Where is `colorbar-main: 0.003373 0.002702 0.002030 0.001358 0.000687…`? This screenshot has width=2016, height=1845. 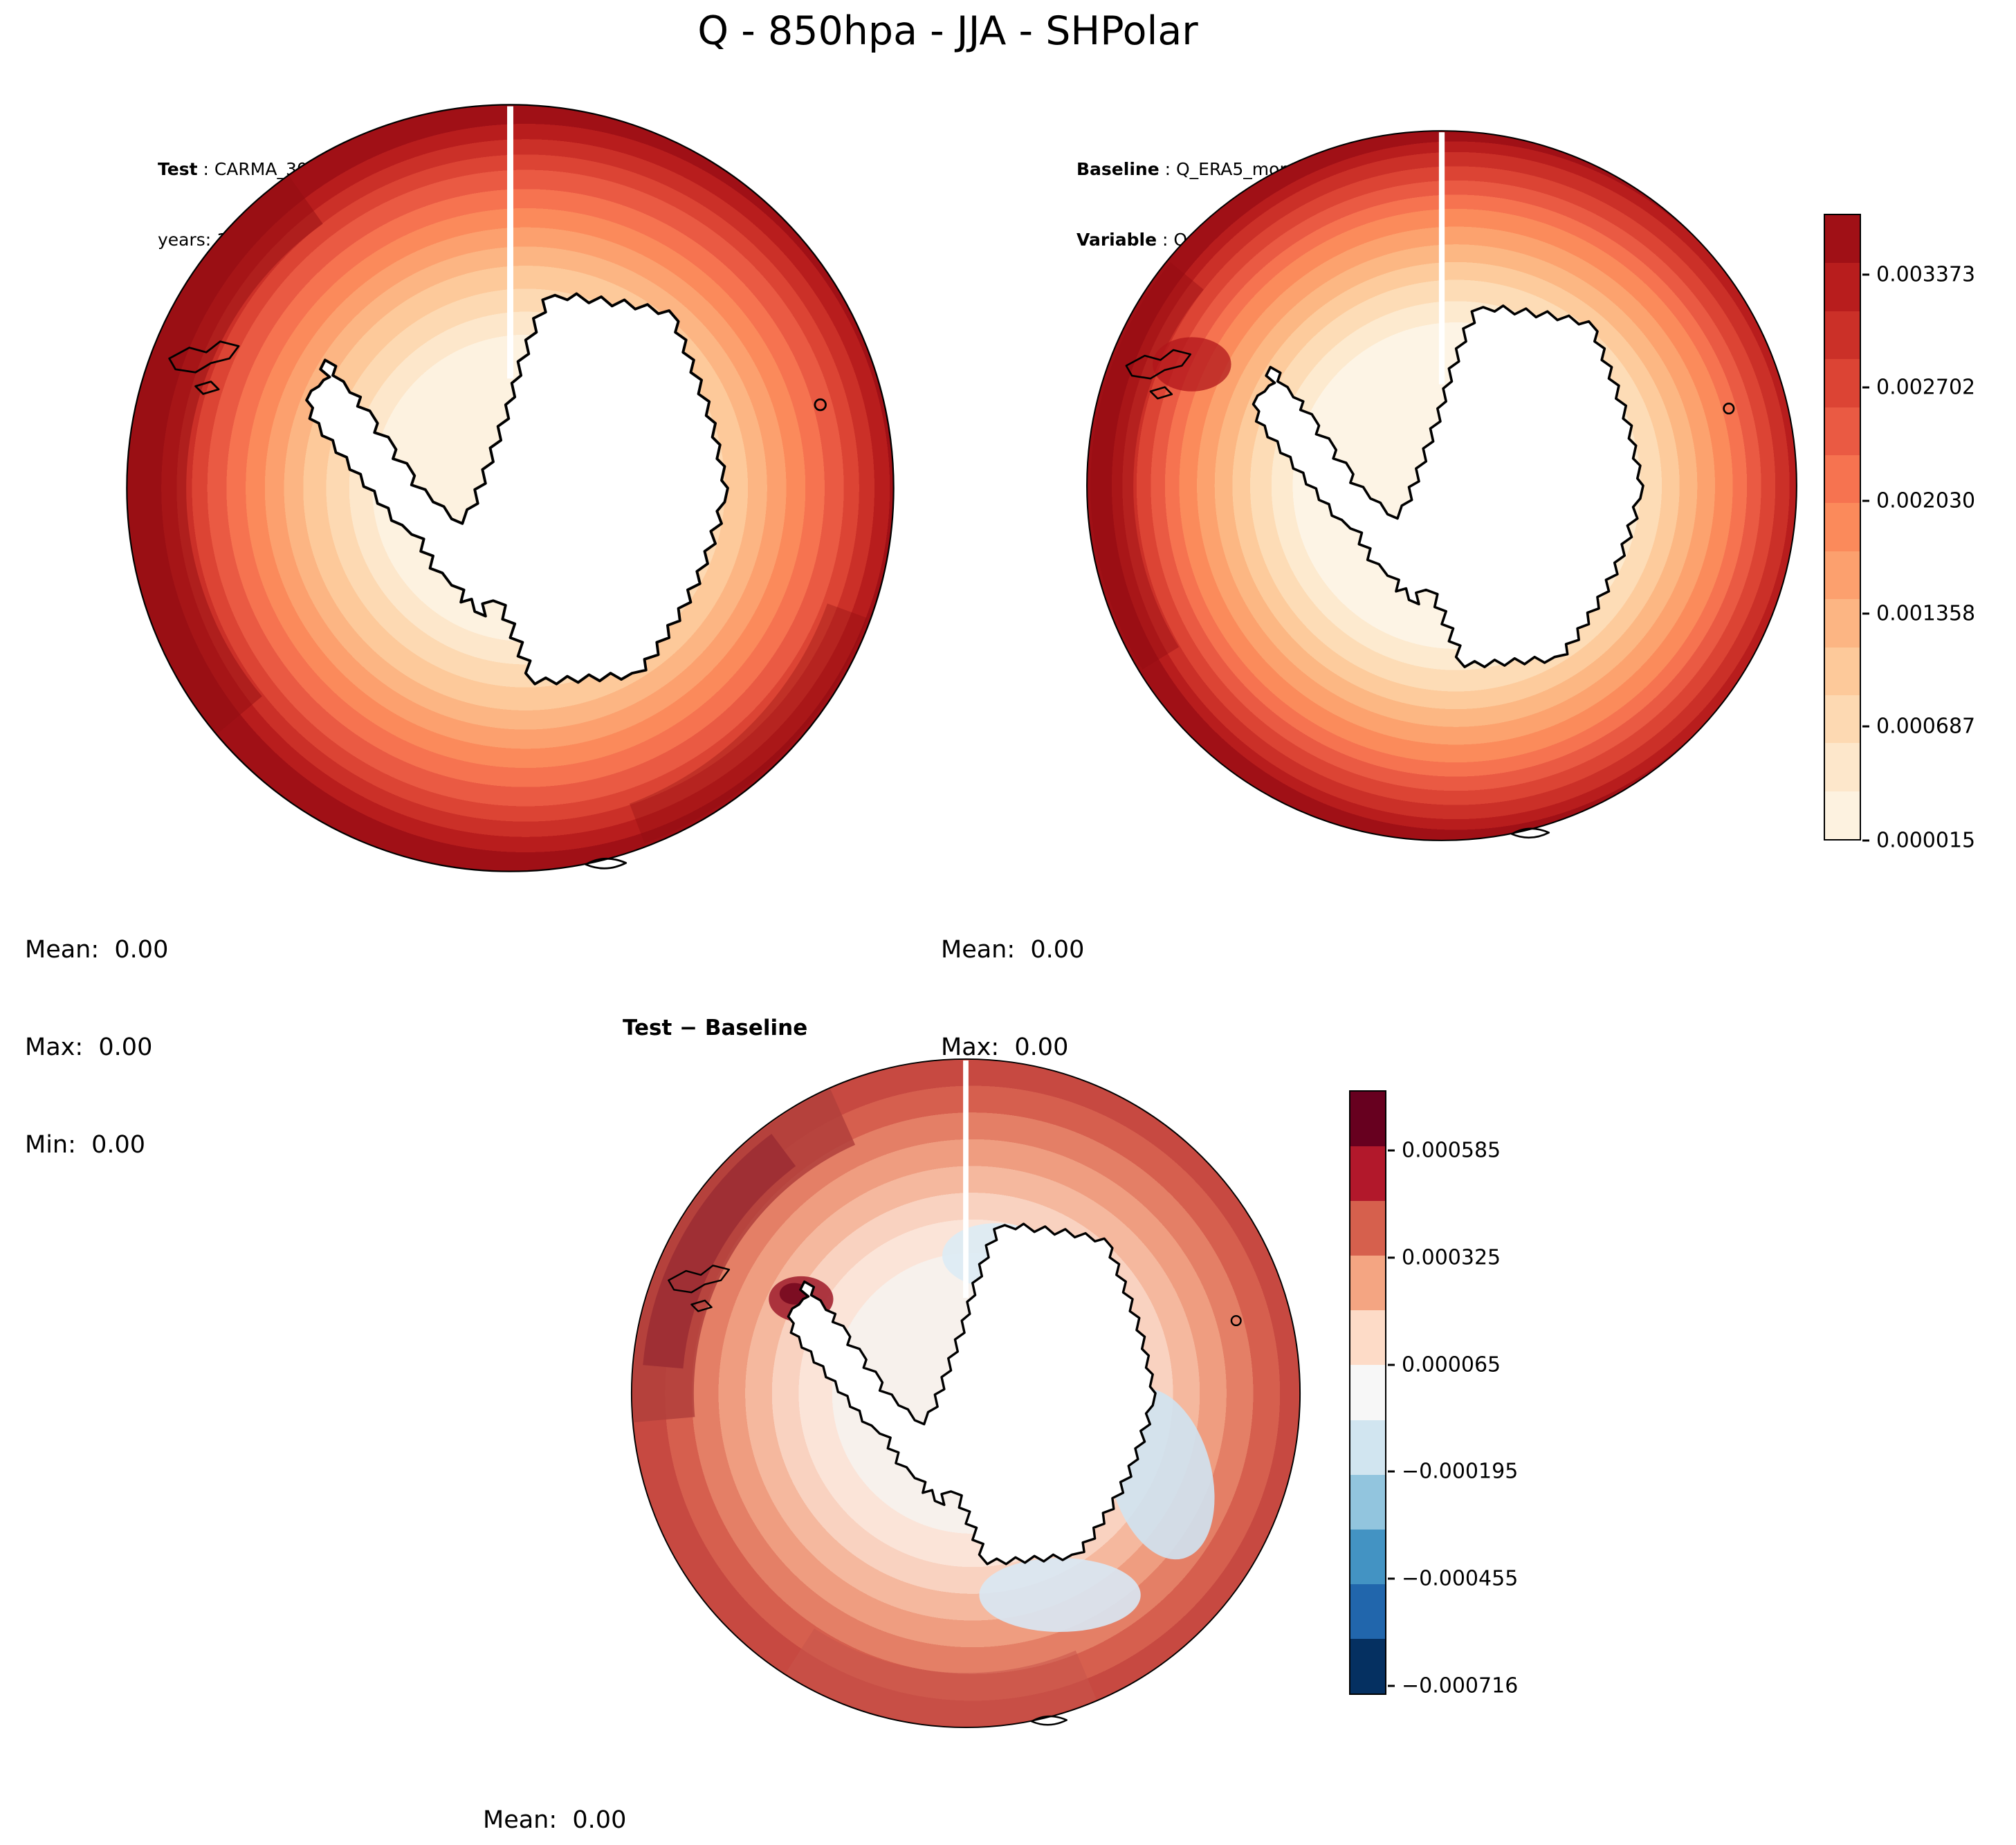 colorbar-main: 0.003373 0.002702 0.002030 0.001358 0.000687… is located at coordinates (1917, 533).